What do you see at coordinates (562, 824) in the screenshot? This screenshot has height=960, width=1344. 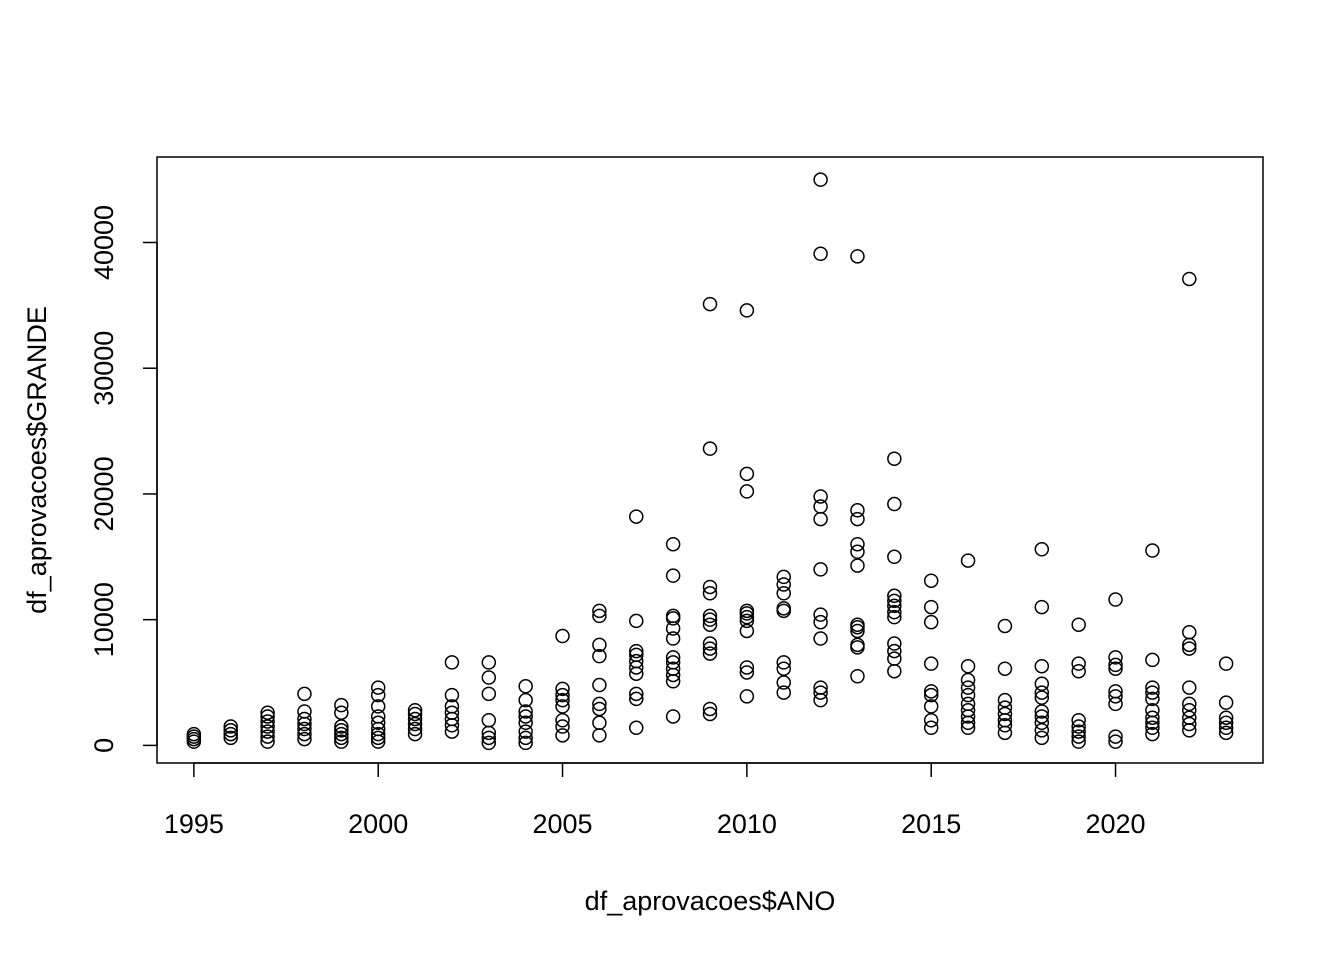 I see `x-tick-label: 2005` at bounding box center [562, 824].